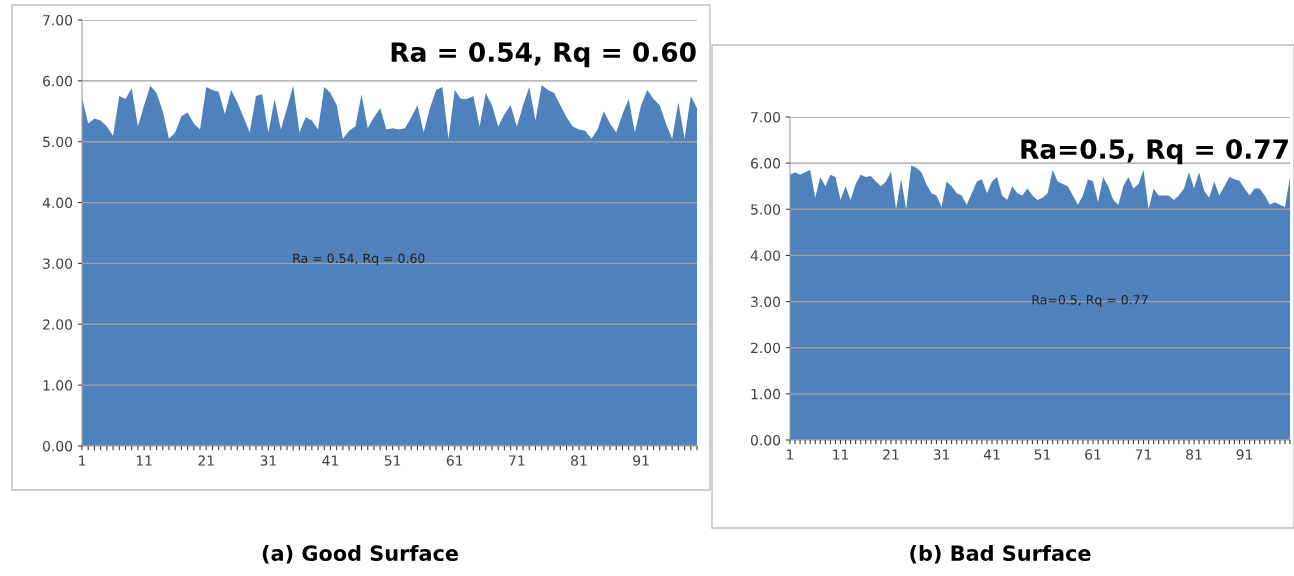 The width and height of the screenshot is (1294, 576). What do you see at coordinates (1154, 152) in the screenshot?
I see `text: Ra=0.5, Rq = 0.77` at bounding box center [1154, 152].